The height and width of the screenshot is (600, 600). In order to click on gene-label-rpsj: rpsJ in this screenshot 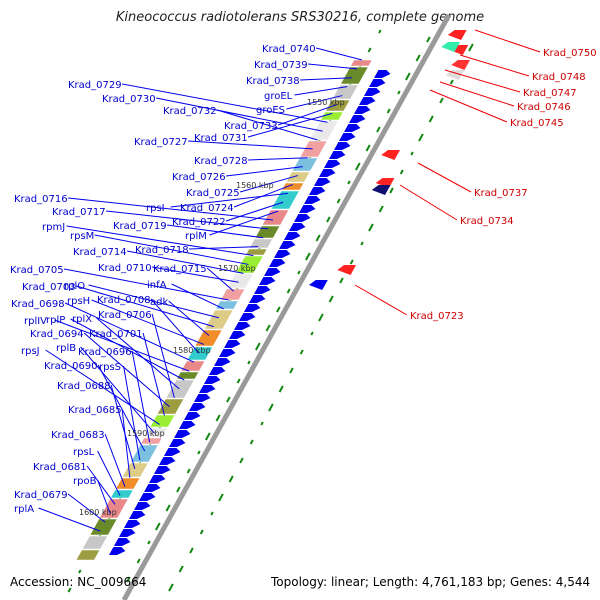, I will do `click(30, 351)`.